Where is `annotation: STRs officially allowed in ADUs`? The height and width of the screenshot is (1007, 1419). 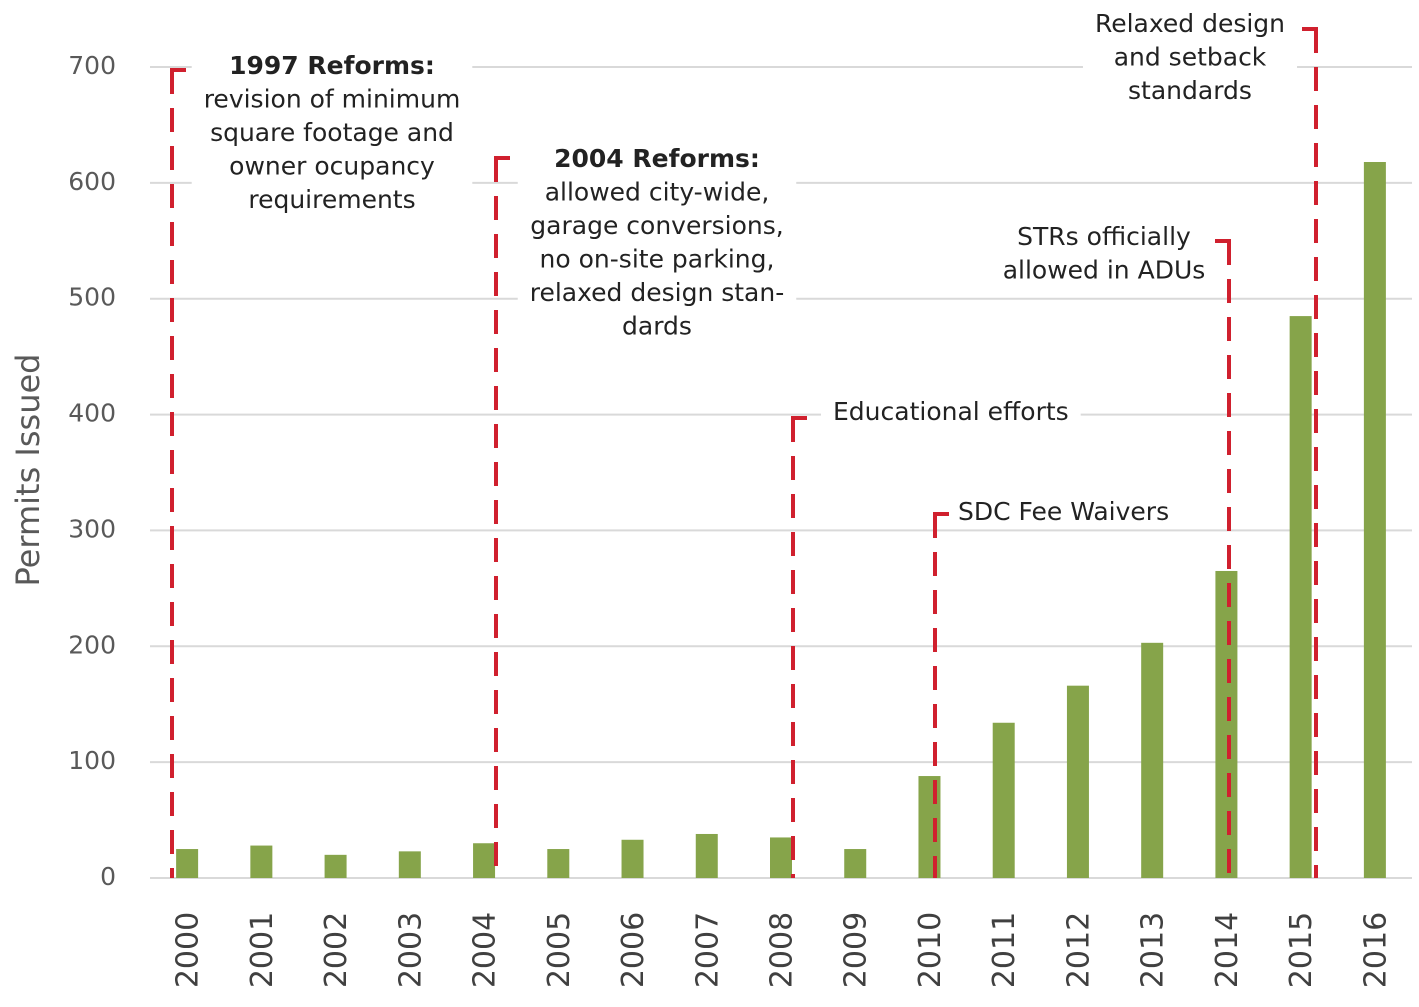
annotation: STRs officially allowed in ADUs is located at coordinates (1110, 549).